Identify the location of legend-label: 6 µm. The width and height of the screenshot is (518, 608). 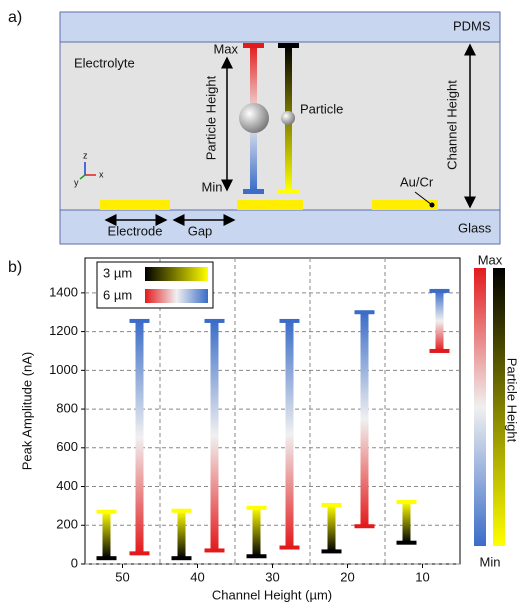
(117, 294).